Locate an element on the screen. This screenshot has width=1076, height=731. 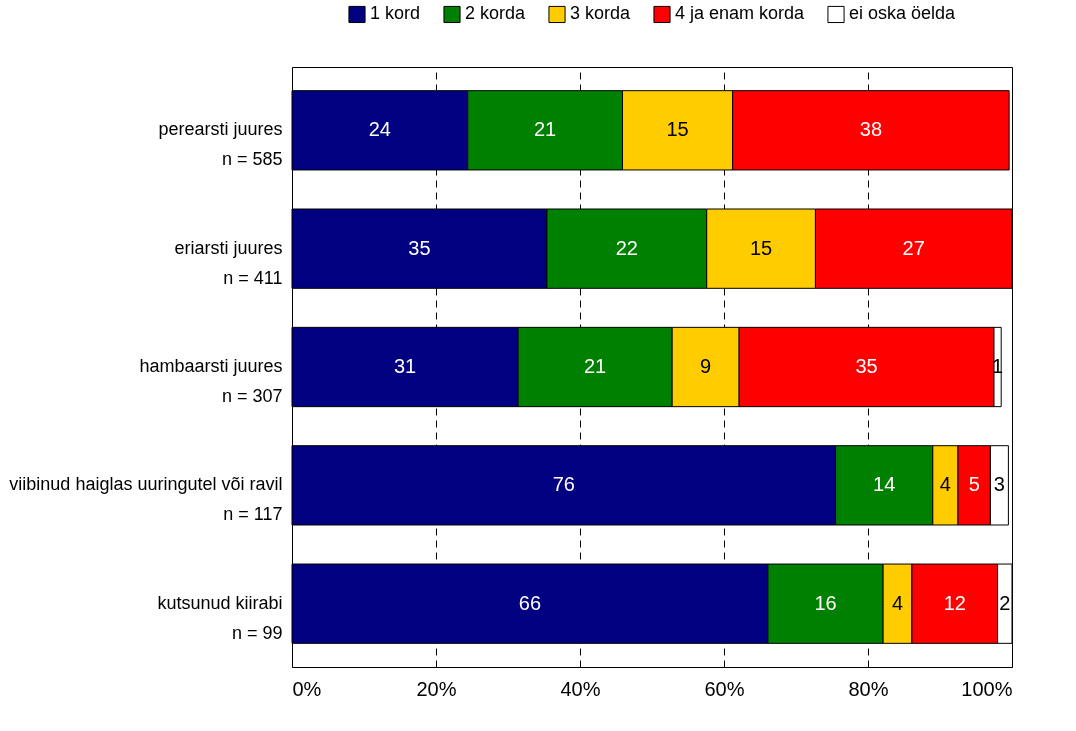
data-label: 3 is located at coordinates (999, 484).